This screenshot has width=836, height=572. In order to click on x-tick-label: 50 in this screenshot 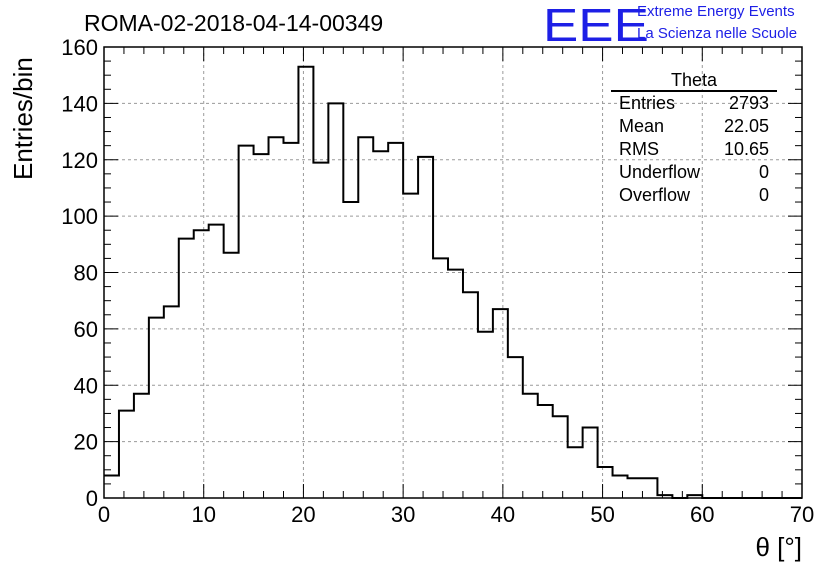, I will do `click(602, 514)`.